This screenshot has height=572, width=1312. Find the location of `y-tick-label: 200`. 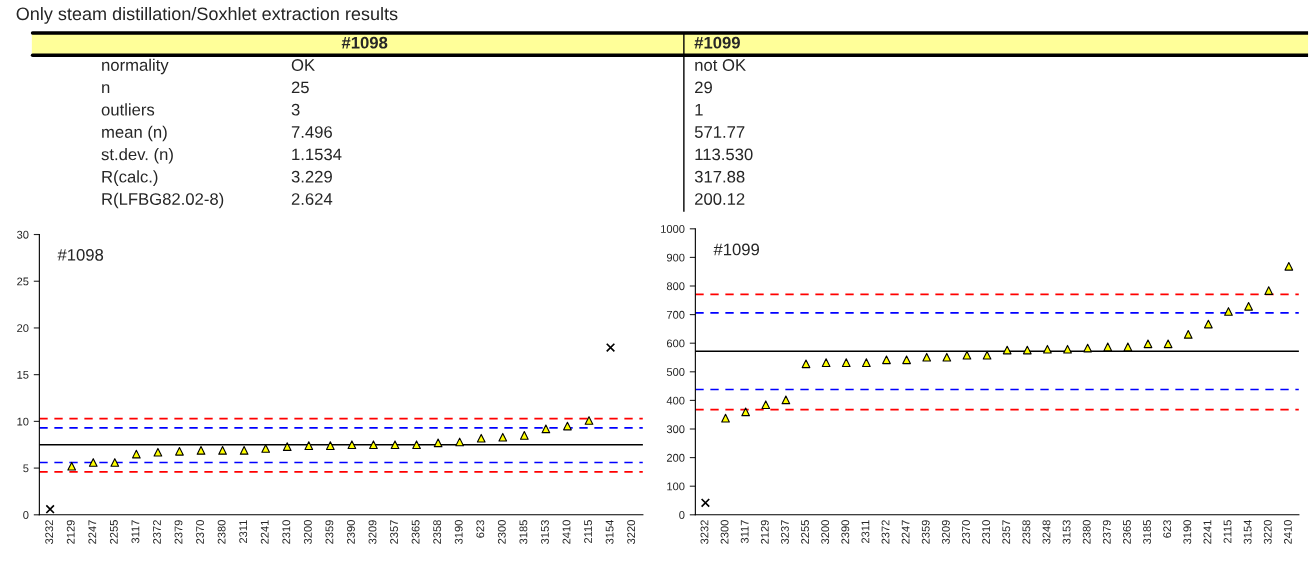

y-tick-label: 200 is located at coordinates (675, 457).